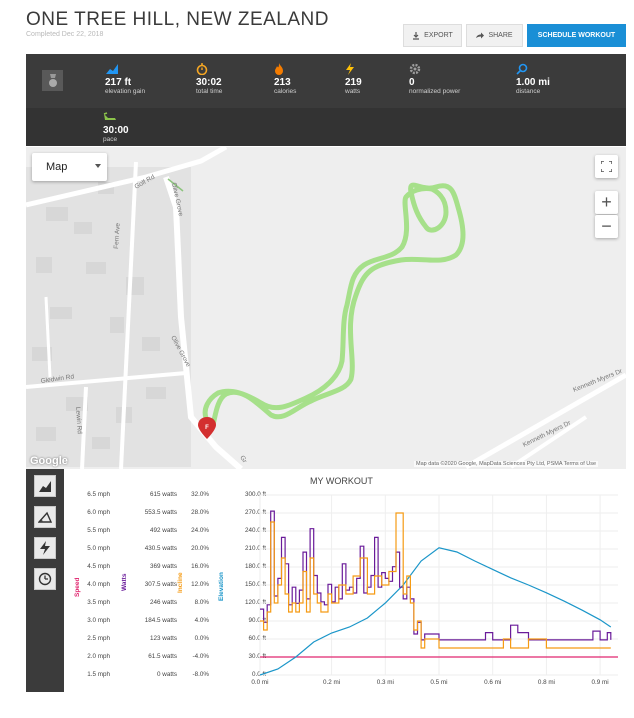 The image size is (634, 718). I want to click on zoom-in-button: +, so click(606, 202).